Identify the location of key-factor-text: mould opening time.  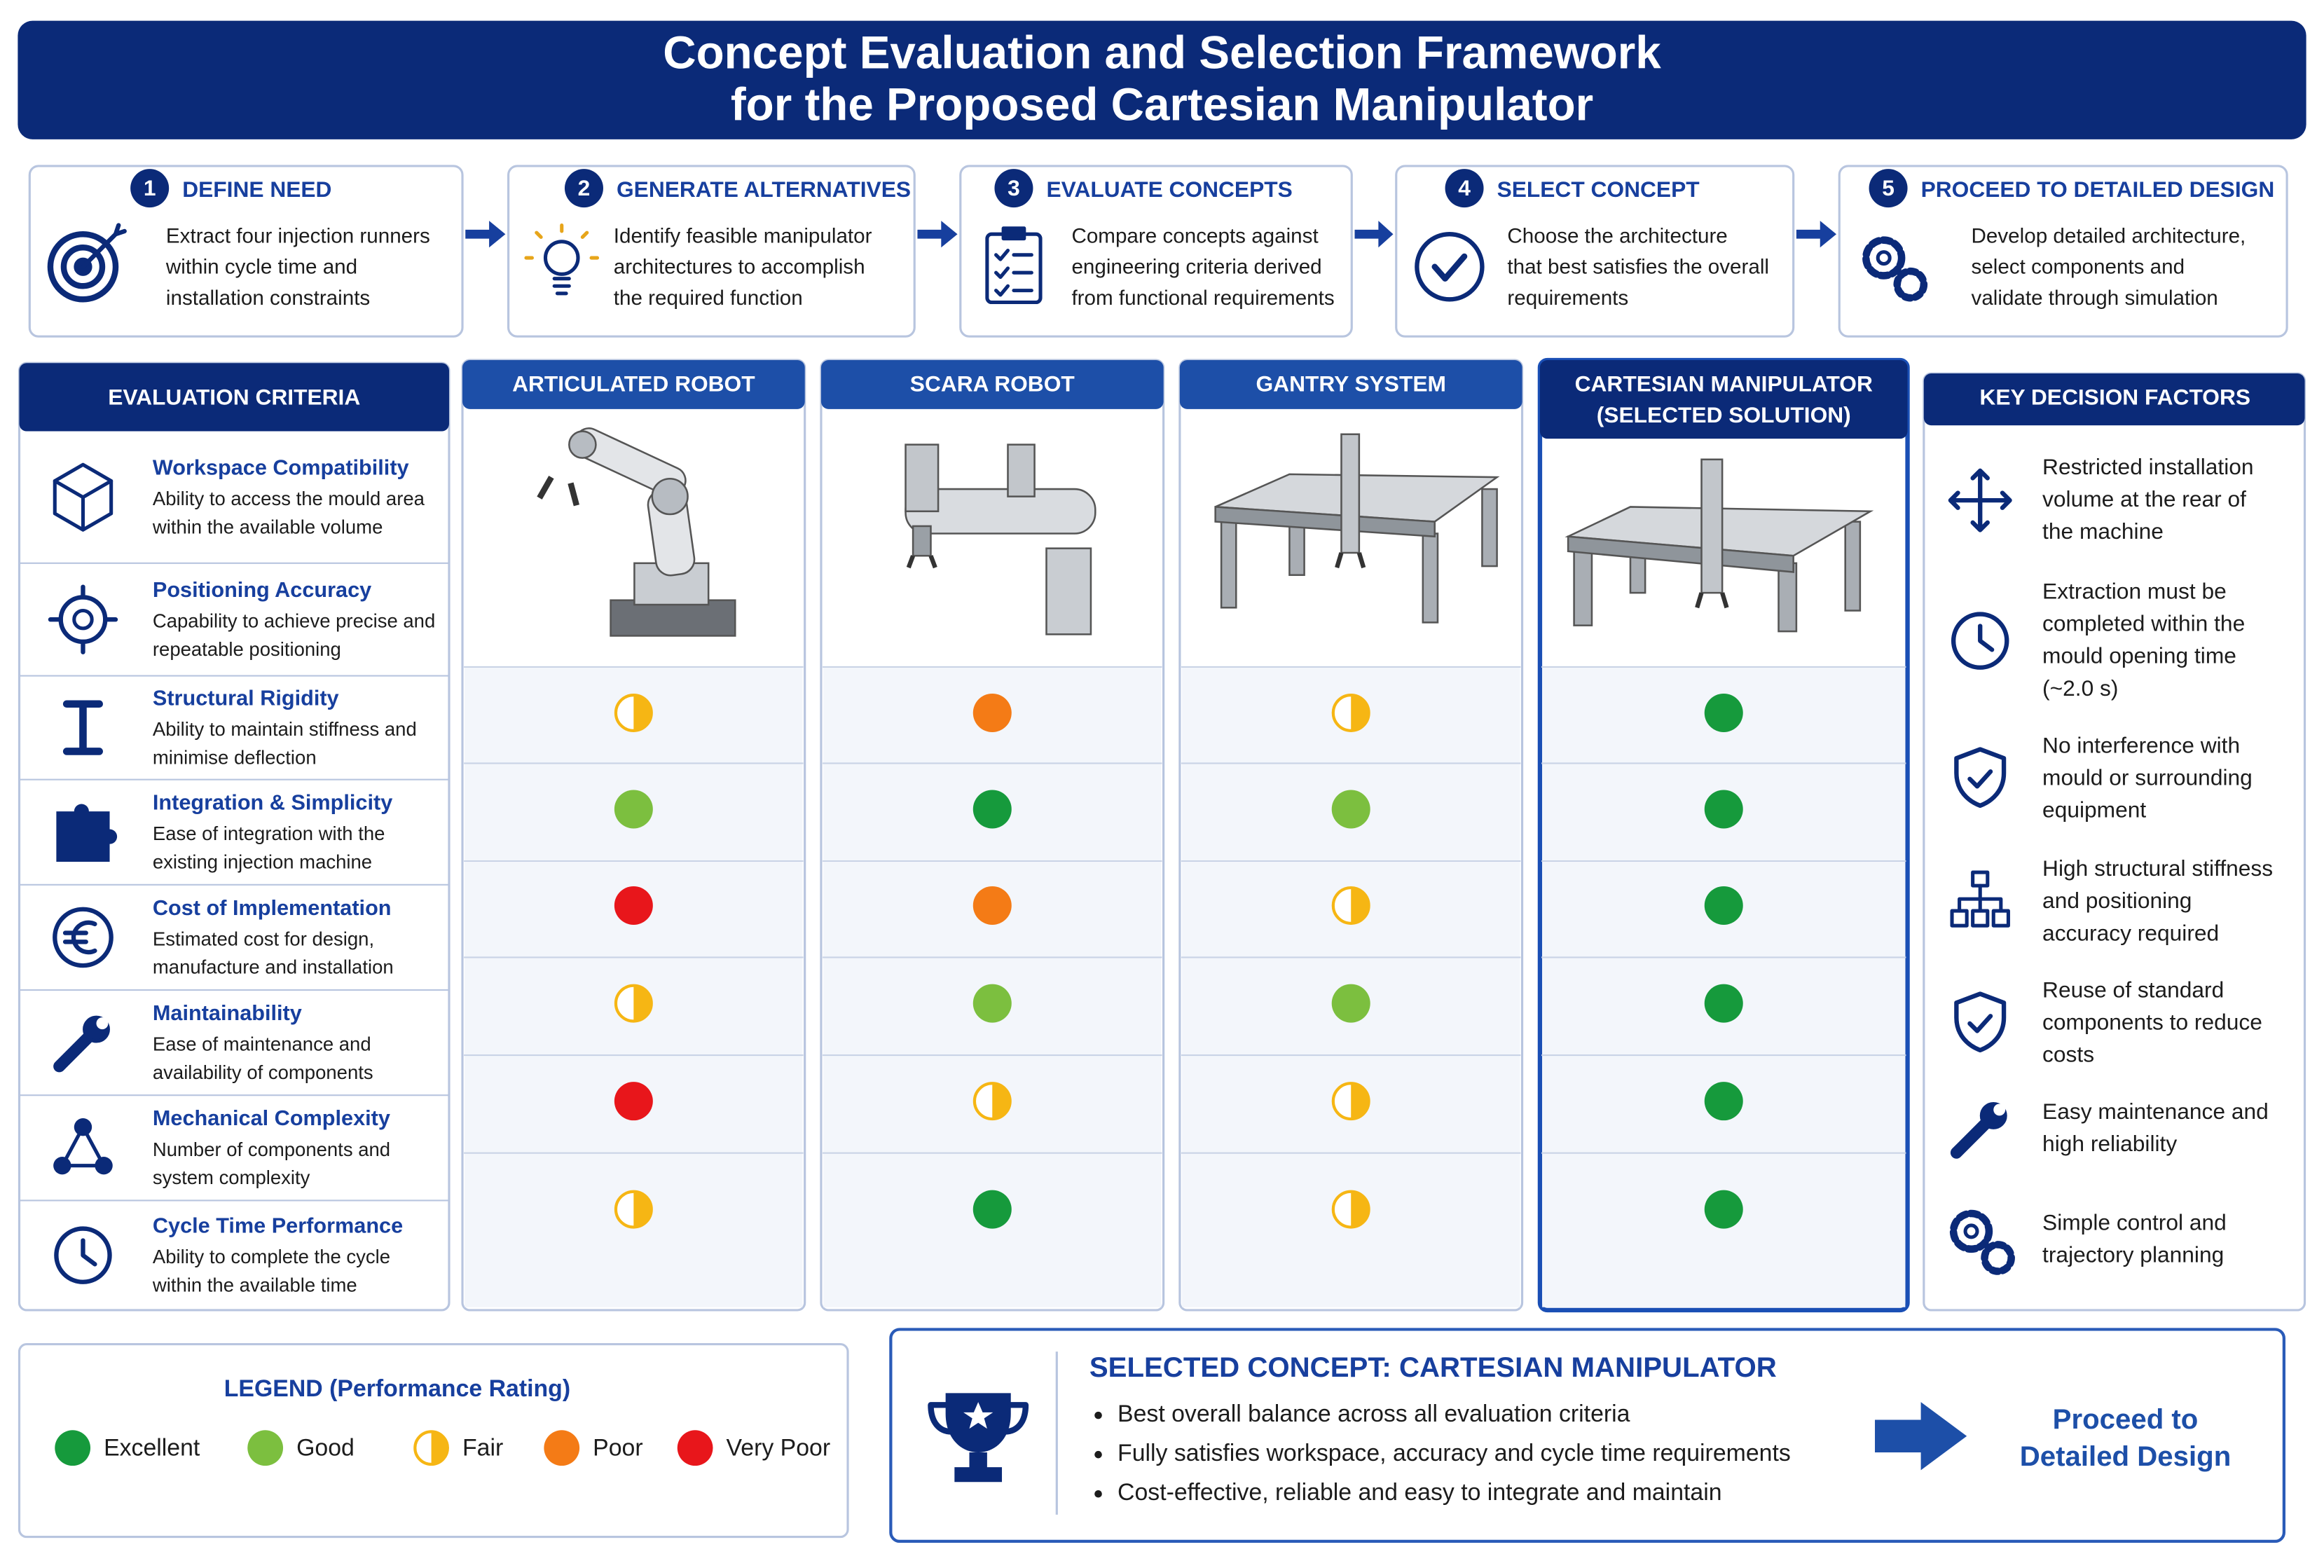
(2139, 655).